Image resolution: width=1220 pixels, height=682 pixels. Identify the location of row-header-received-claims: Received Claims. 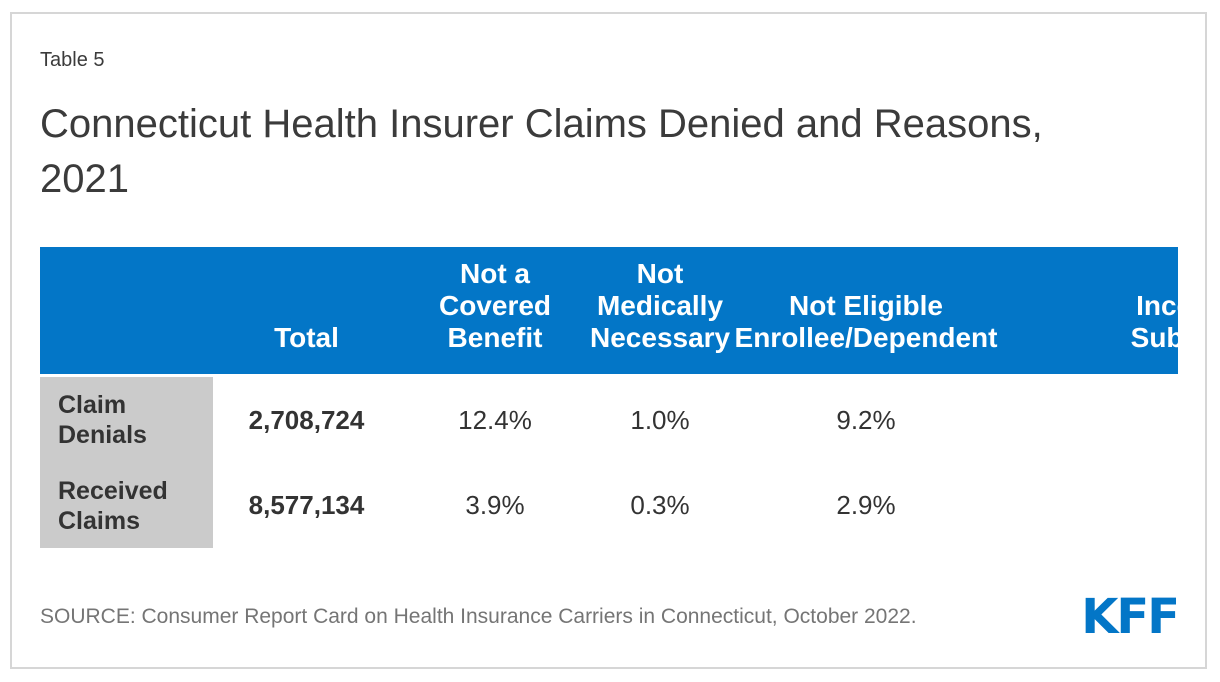
(126, 505).